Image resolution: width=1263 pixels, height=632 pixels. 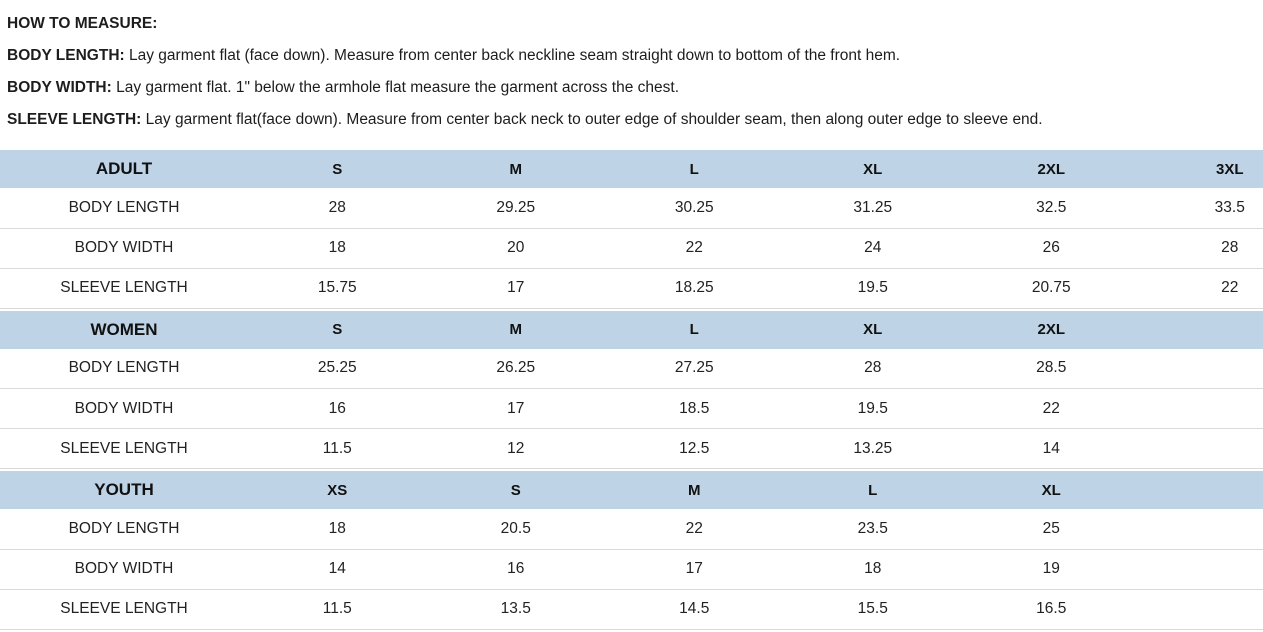 I want to click on size-value: 11.5, so click(x=337, y=449).